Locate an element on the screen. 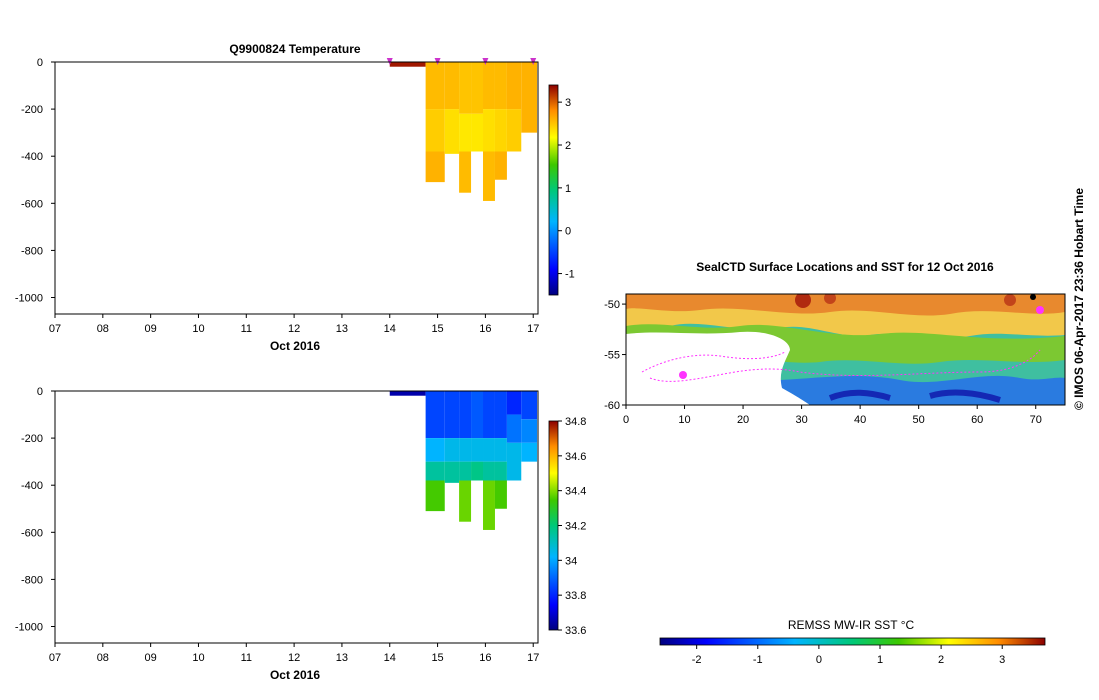  sst-colorbar-label: REMSS MW-IR SST °C is located at coordinates (851, 625).